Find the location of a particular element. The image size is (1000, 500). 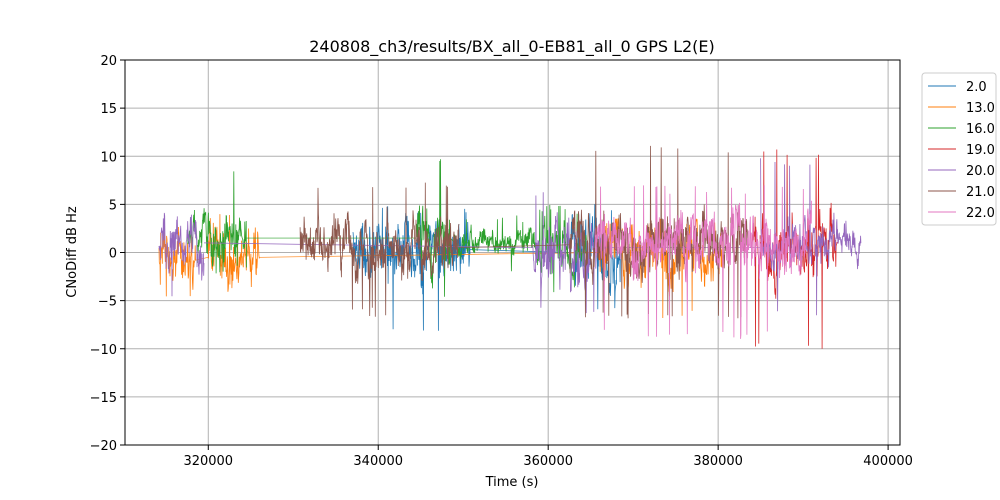

legend-label: 13.0 is located at coordinates (980, 108).